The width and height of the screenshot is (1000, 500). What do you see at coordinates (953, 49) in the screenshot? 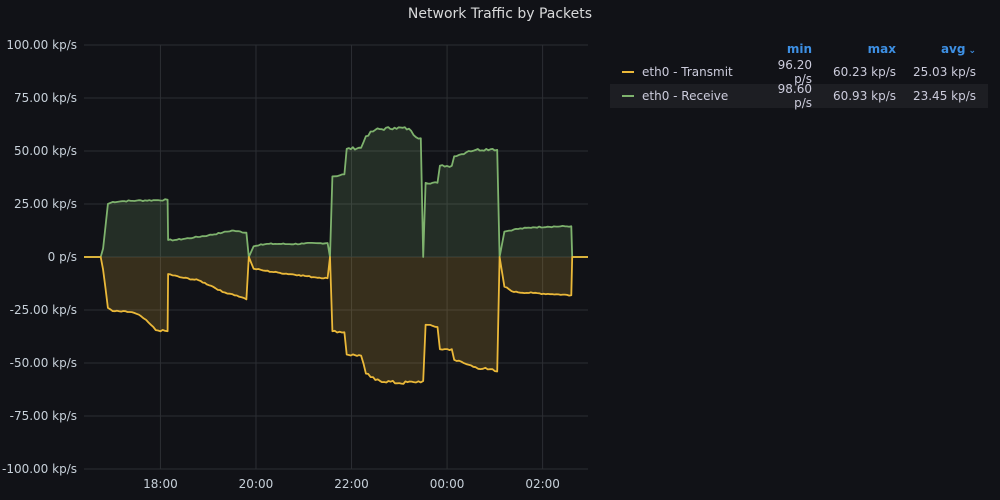
I see `legend-sort-avg-label: avg` at bounding box center [953, 49].